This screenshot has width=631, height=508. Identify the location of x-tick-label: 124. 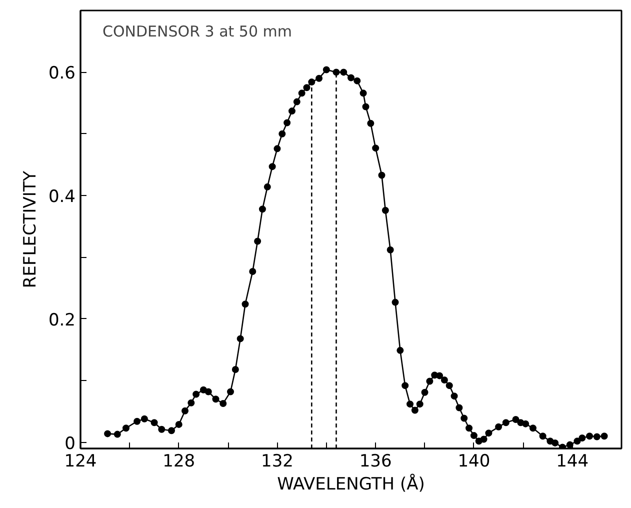
(80, 462).